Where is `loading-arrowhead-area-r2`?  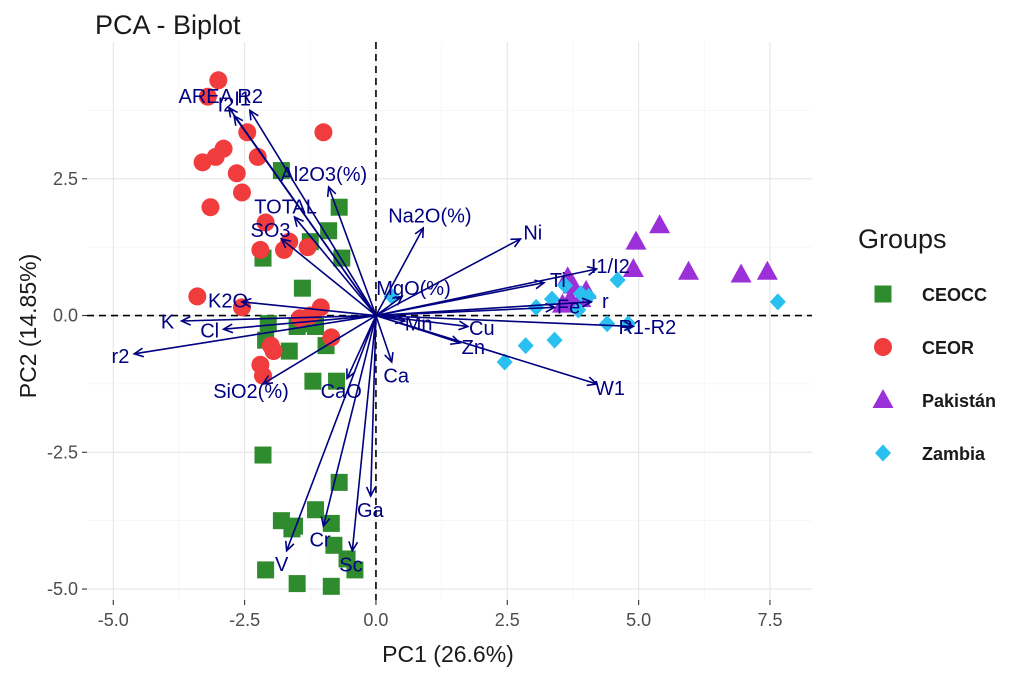
loading-arrowhead-area-r2 is located at coordinates (232, 112).